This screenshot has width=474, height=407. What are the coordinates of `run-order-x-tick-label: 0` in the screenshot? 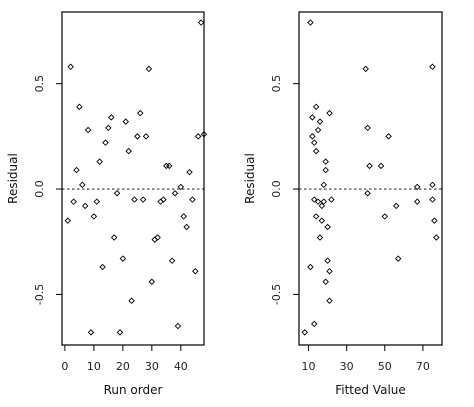 It's located at (64, 366).